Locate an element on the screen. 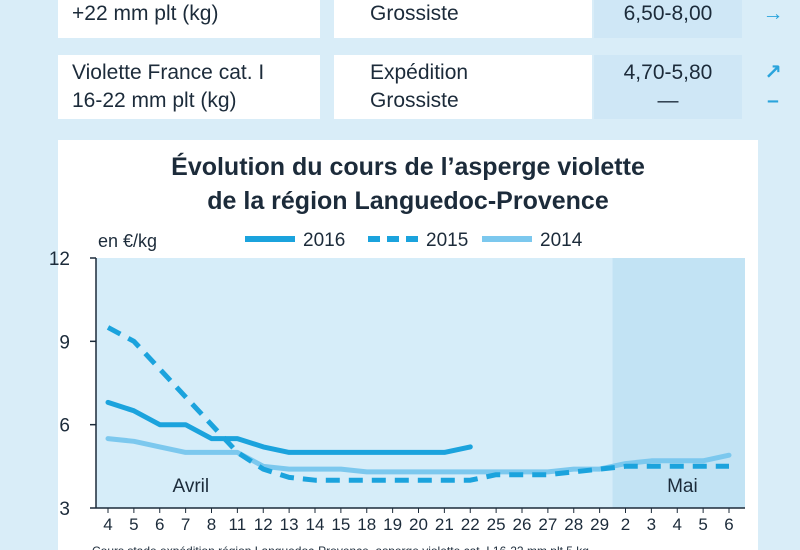  x-tick-label: 11 is located at coordinates (238, 524).